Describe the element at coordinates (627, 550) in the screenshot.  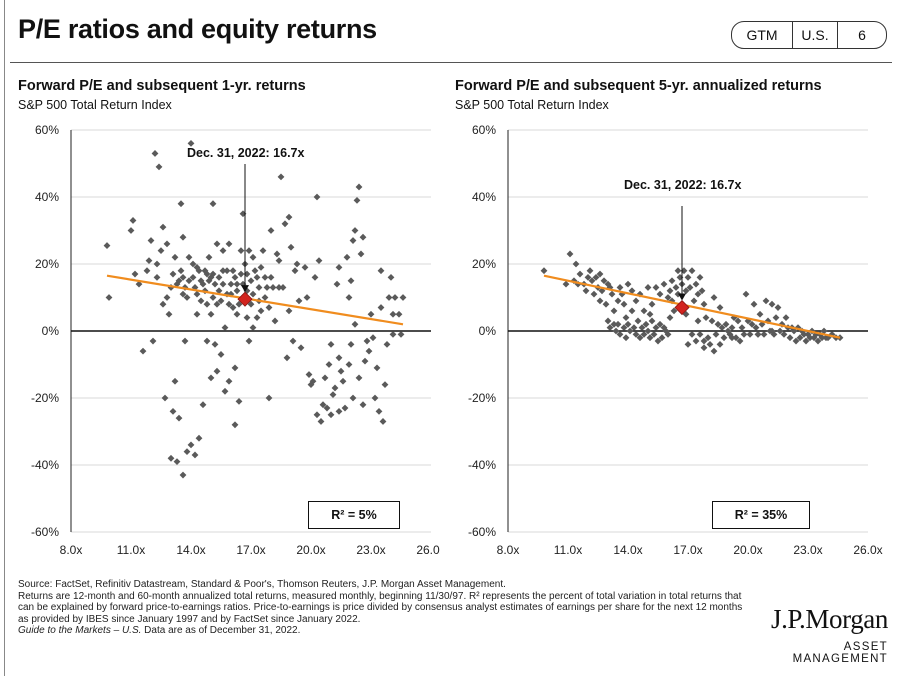
I see `x-tick-label: 14.0x` at that location.